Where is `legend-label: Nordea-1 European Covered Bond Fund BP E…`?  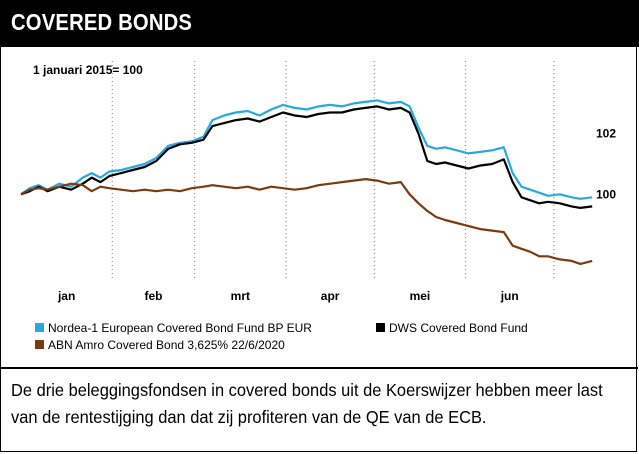
legend-label: Nordea-1 European Covered Bond Fund BP E… is located at coordinates (180, 328).